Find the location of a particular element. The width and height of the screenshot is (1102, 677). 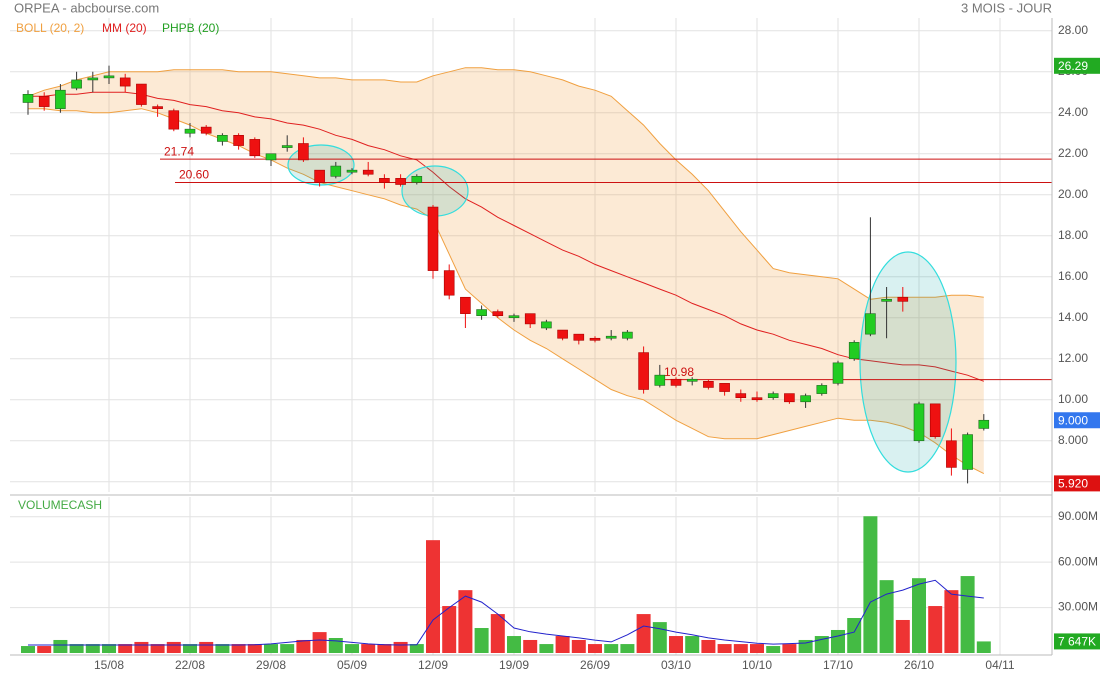

y-tick-label: 12.00 is located at coordinates (1073, 358).